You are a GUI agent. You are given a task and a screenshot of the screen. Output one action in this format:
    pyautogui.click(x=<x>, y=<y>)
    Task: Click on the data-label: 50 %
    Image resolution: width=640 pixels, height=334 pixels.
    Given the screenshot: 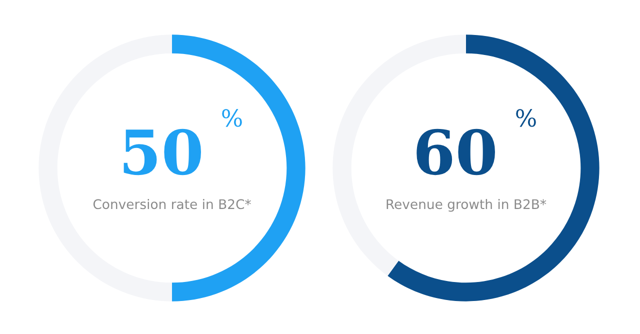 What is the action you would take?
    pyautogui.click(x=183, y=142)
    